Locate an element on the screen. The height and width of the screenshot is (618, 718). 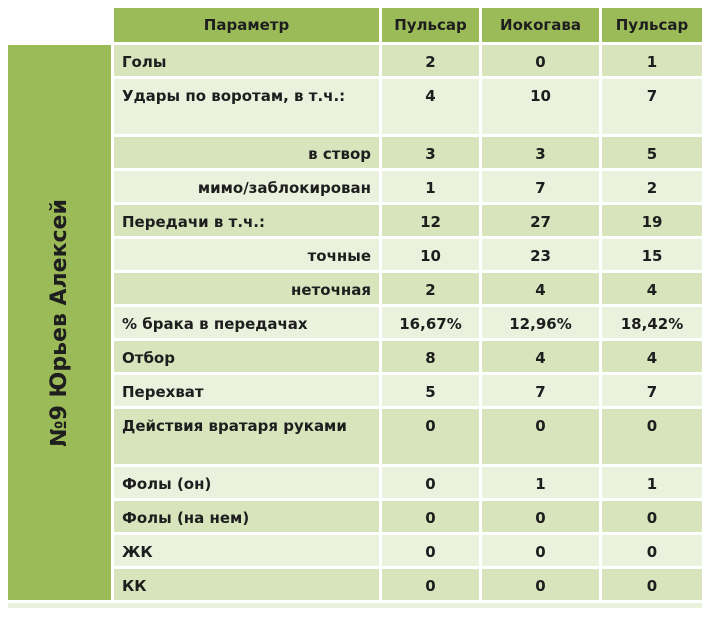
value-cell: 12,96% is located at coordinates (542, 324).